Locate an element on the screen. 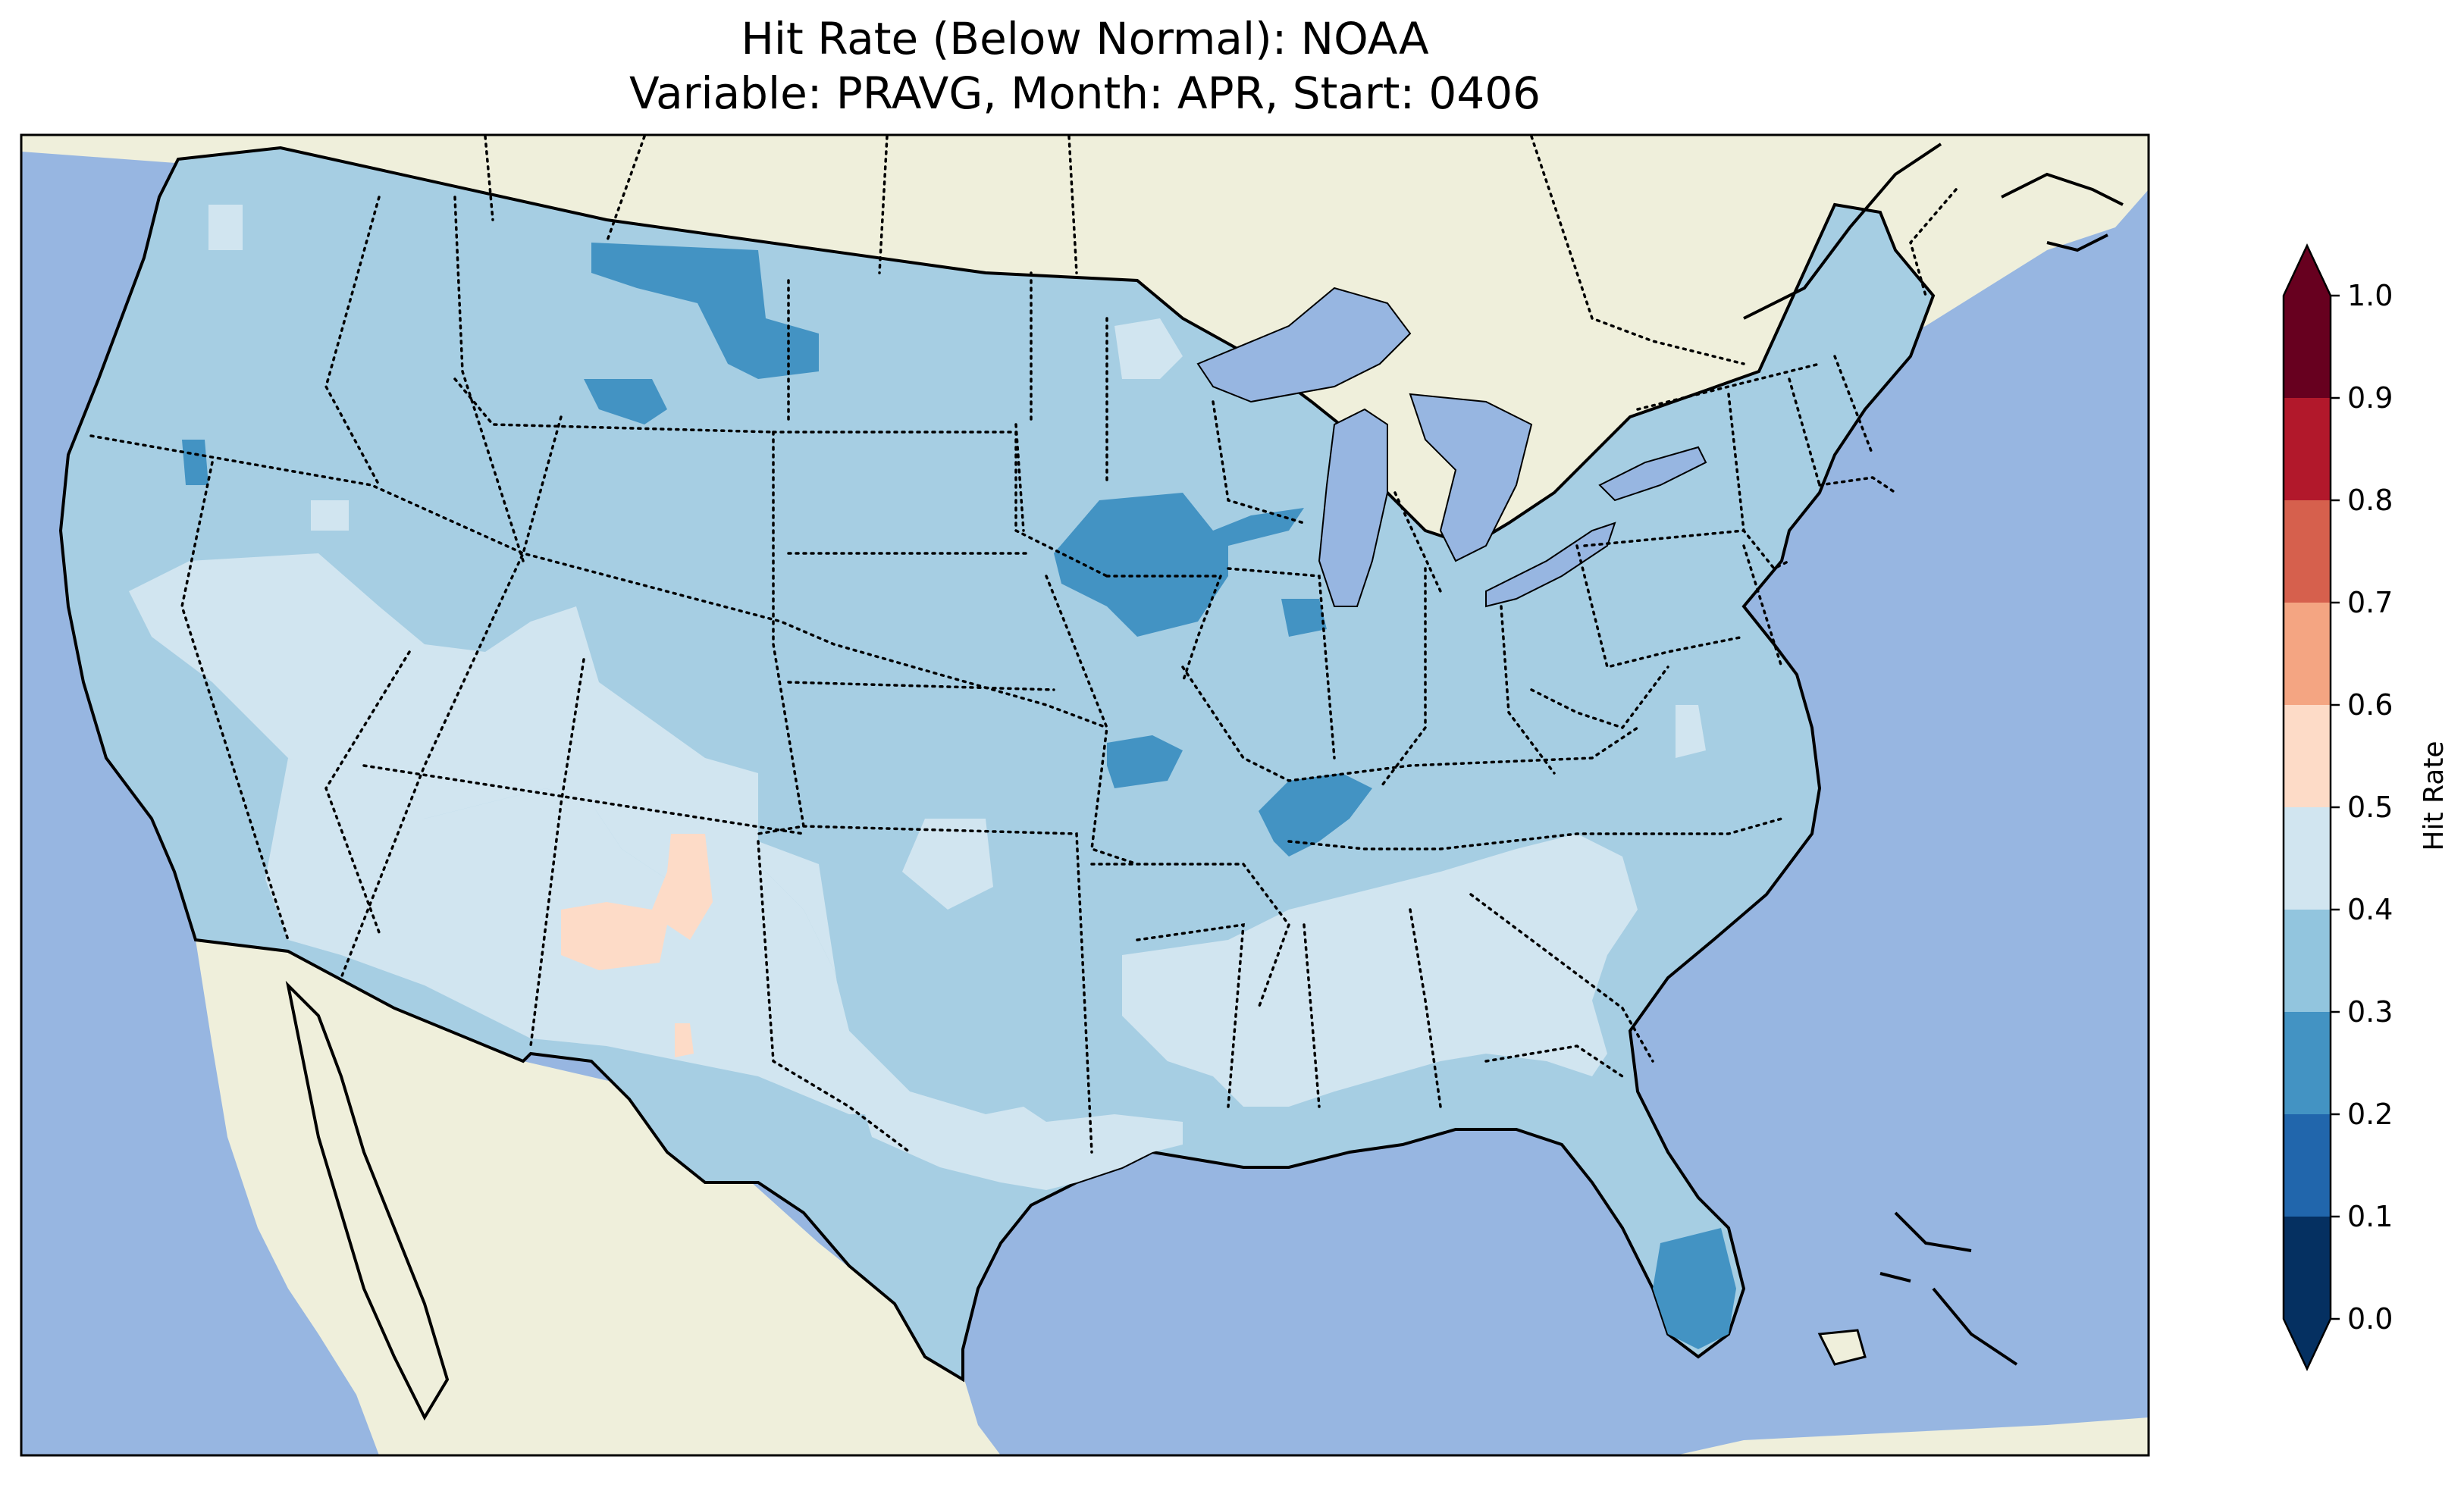  colorbar-tick-label-0: 0.0 is located at coordinates (2370, 1319).